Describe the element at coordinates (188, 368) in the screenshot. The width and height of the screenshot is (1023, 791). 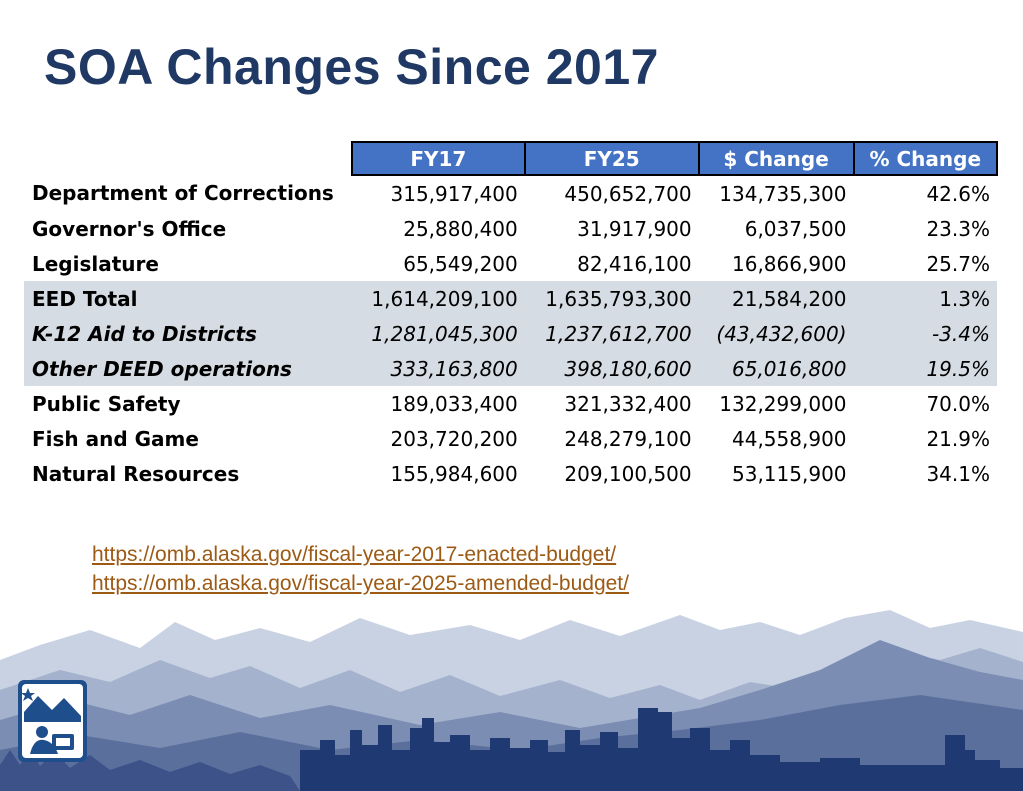
I see `row-label: Other DEED operations` at that location.